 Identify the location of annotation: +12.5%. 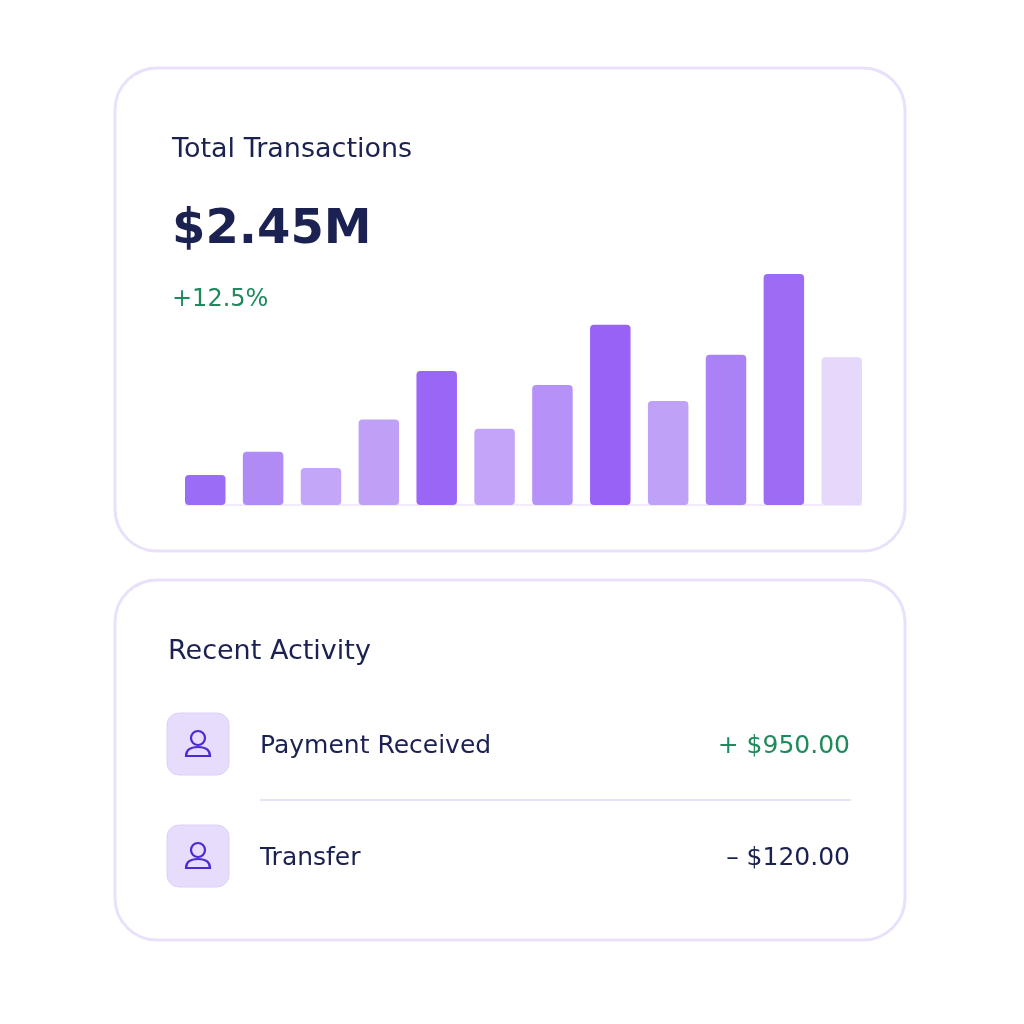
(220, 298).